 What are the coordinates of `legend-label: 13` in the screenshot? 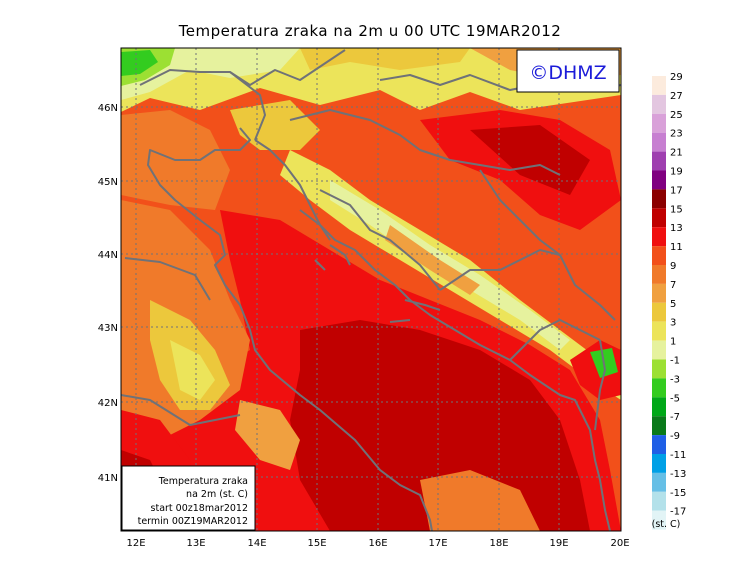 It's located at (676, 228).